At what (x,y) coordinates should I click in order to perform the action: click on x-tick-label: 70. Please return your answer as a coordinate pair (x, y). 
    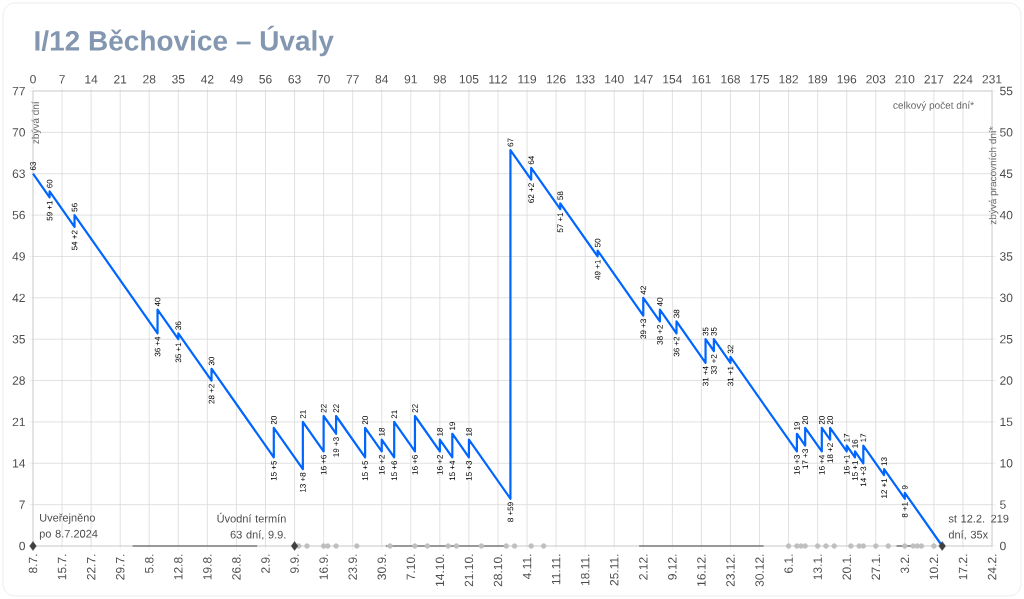
    Looking at the image, I should click on (323, 79).